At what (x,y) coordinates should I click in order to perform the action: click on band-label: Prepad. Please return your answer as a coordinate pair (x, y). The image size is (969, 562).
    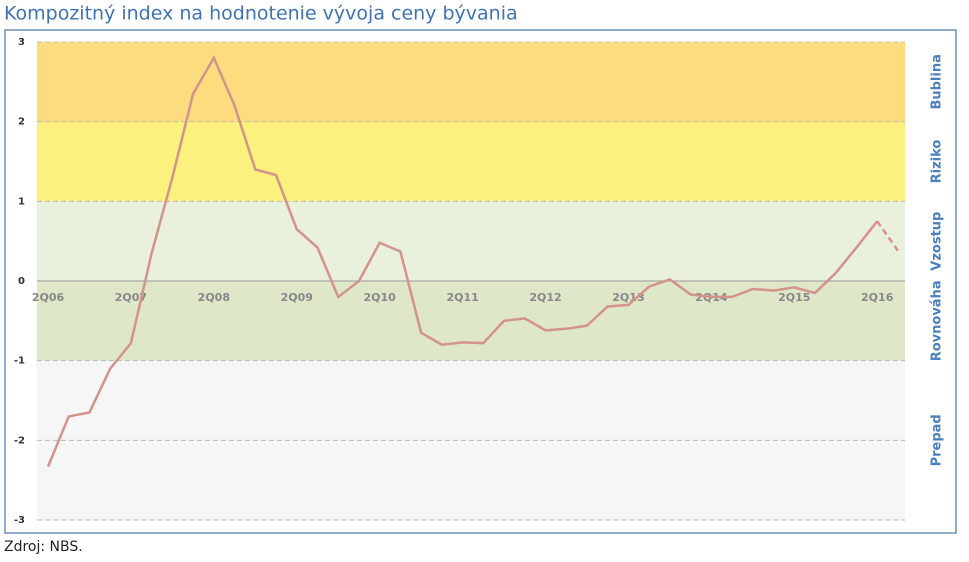
    Looking at the image, I should click on (937, 440).